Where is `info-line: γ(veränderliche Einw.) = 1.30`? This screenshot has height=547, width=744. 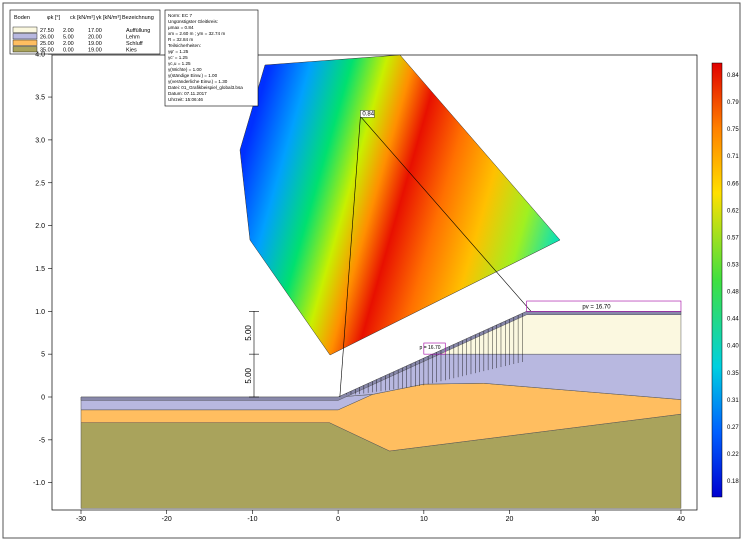 info-line: γ(veränderliche Einw.) = 1.30 is located at coordinates (198, 81).